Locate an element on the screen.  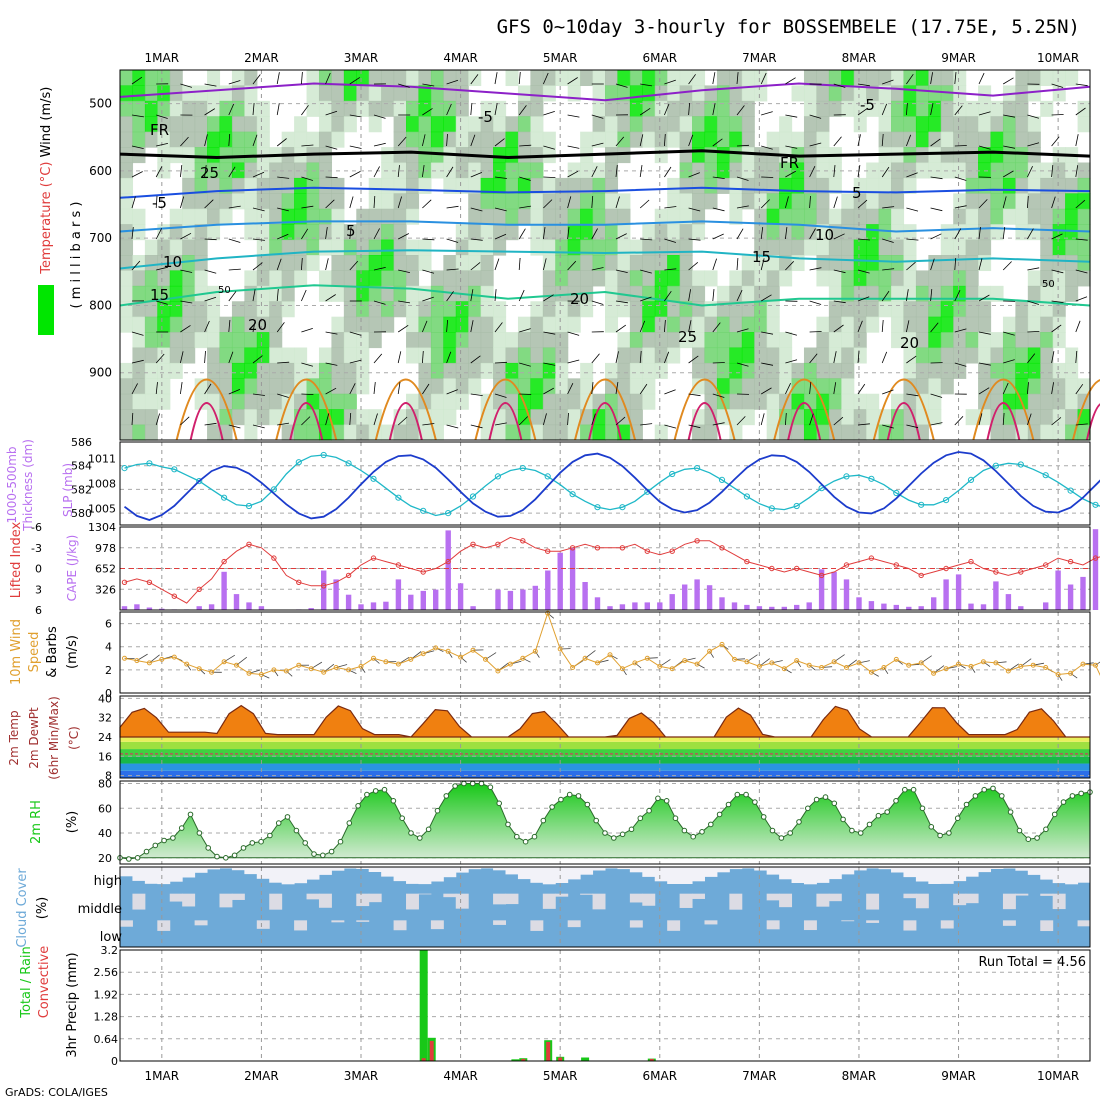
cape-ylabel-part: CAPE (J/kg) is located at coordinates (72, 568).